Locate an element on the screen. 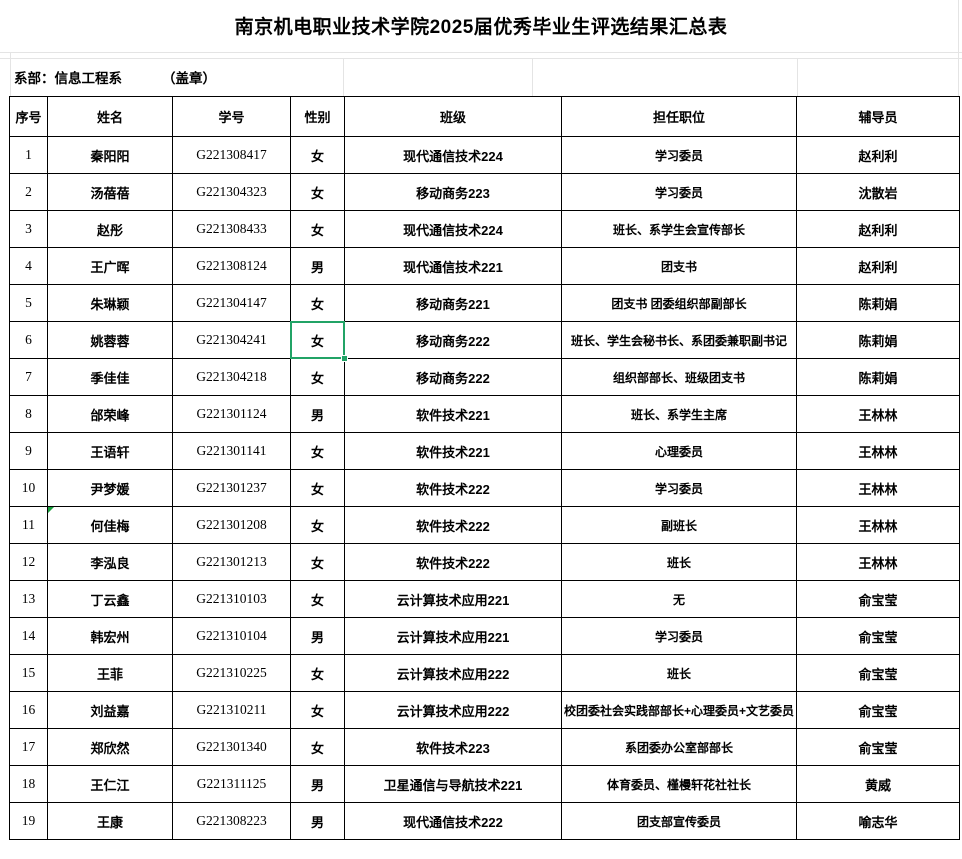  cell-student-id: G221311125 is located at coordinates (231, 784).